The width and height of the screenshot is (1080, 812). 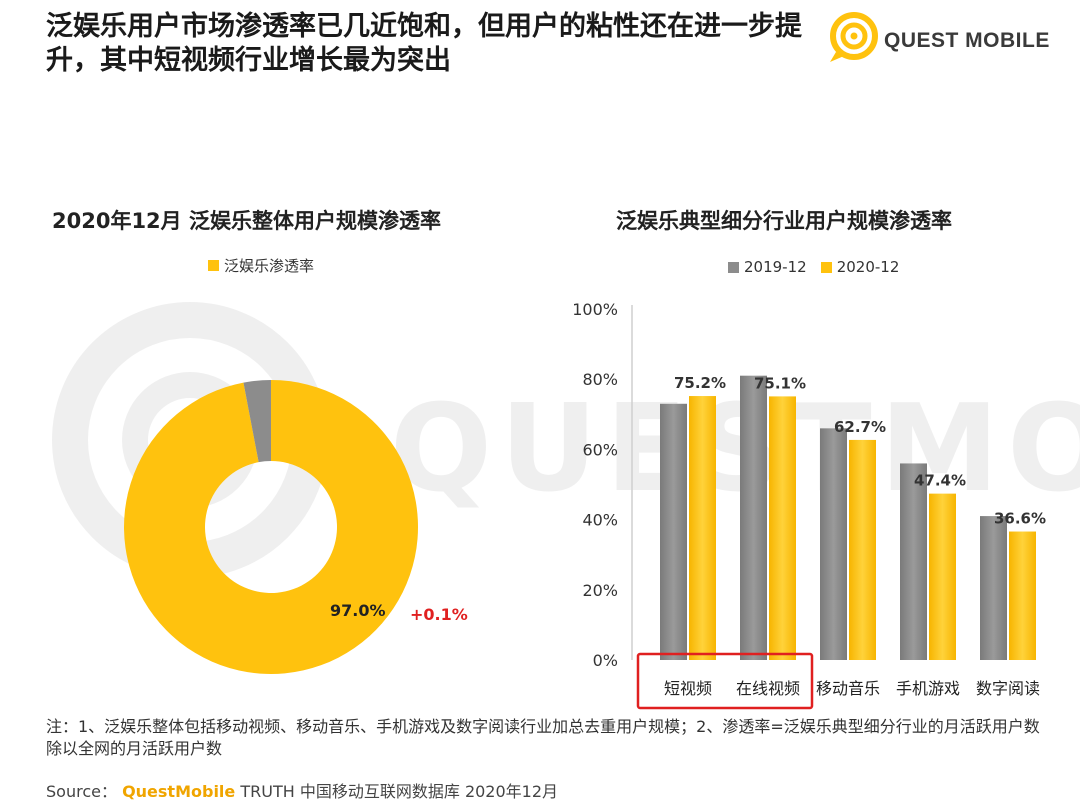 What do you see at coordinates (439, 614) in the screenshot?
I see `donut-change-annotation: +0.1%` at bounding box center [439, 614].